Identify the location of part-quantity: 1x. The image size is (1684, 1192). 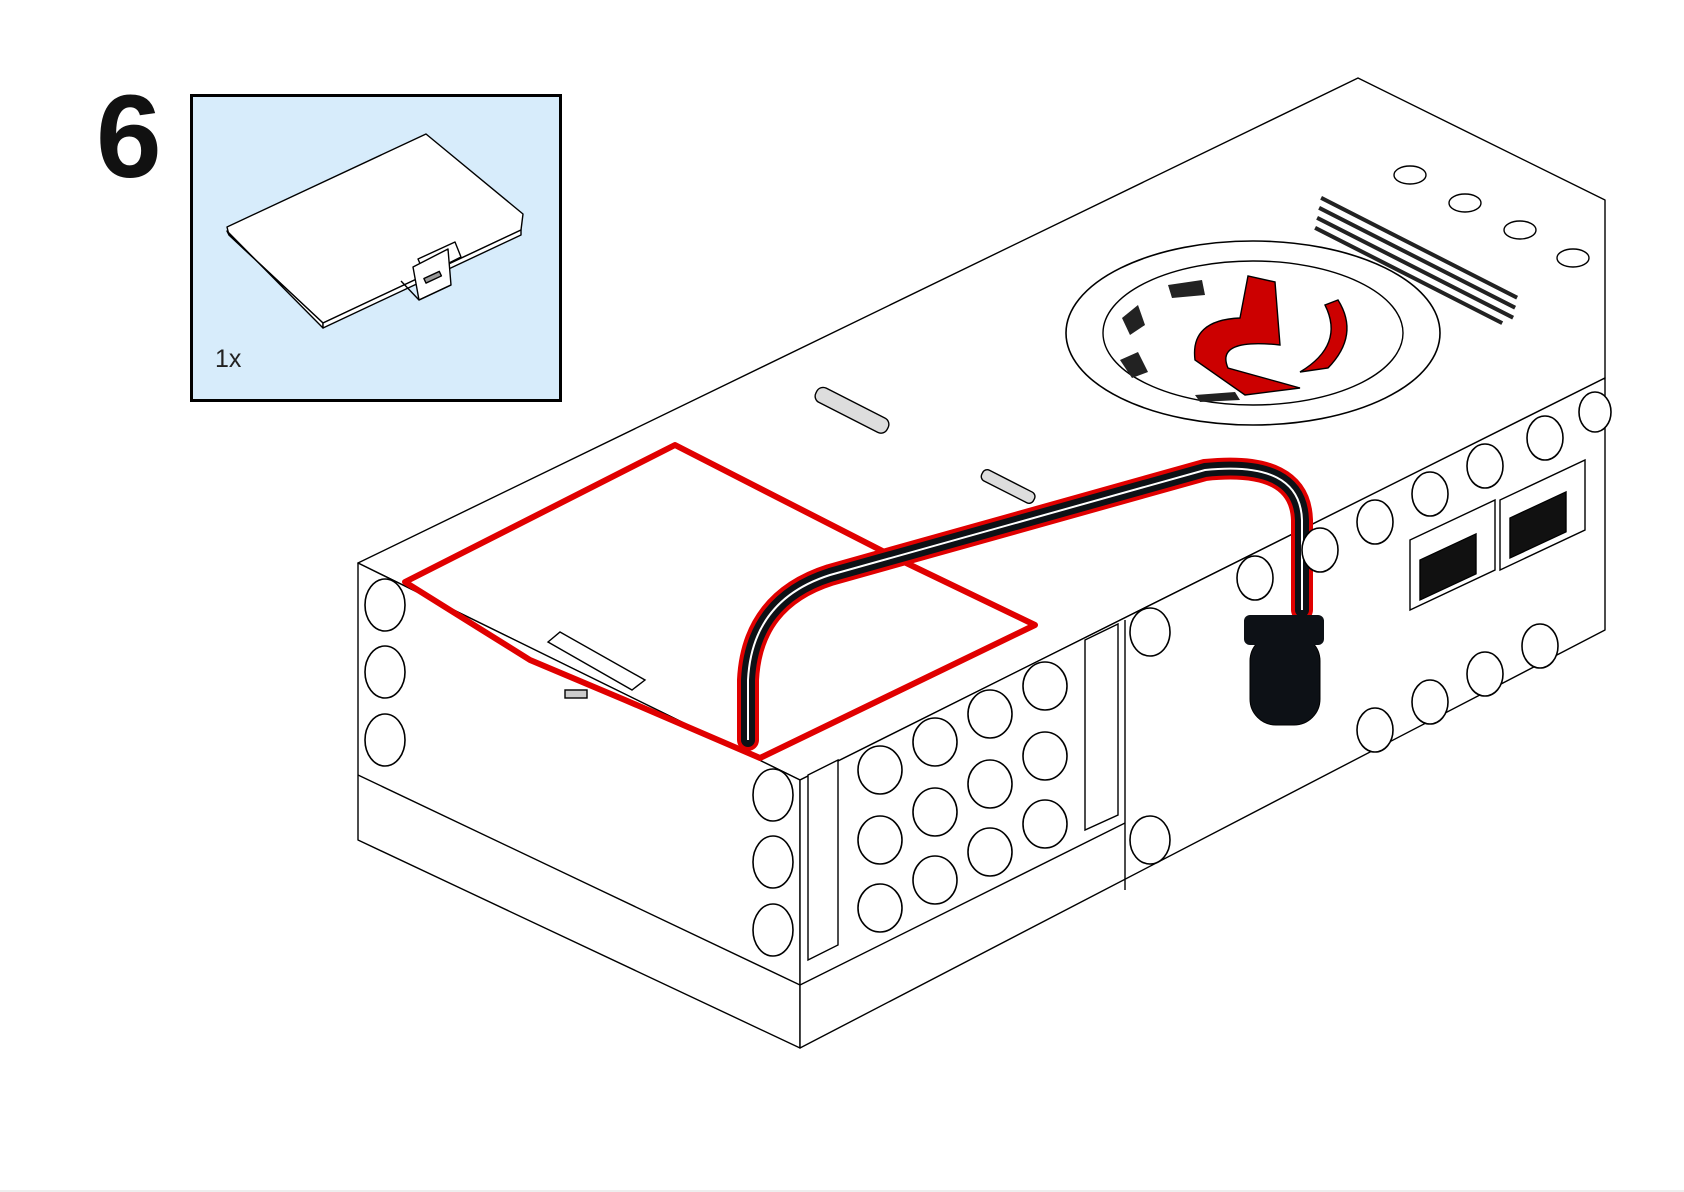
(228, 359).